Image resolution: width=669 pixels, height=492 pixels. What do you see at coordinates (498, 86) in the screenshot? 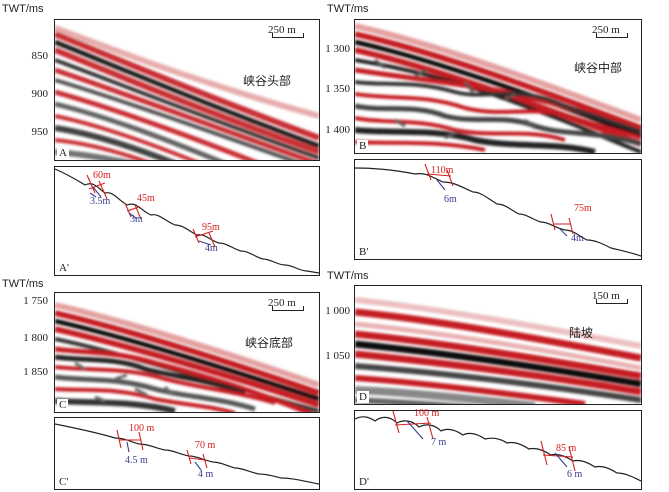
I see `seismic-panel-b: B` at bounding box center [498, 86].